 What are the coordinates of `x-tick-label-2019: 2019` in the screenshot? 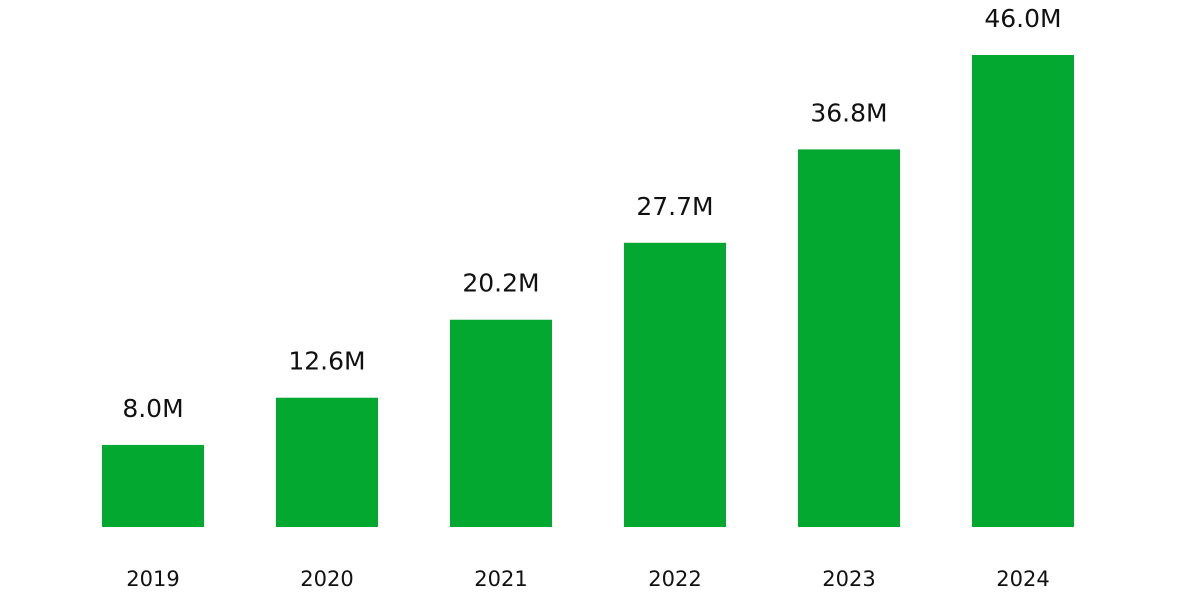 It's located at (152, 579).